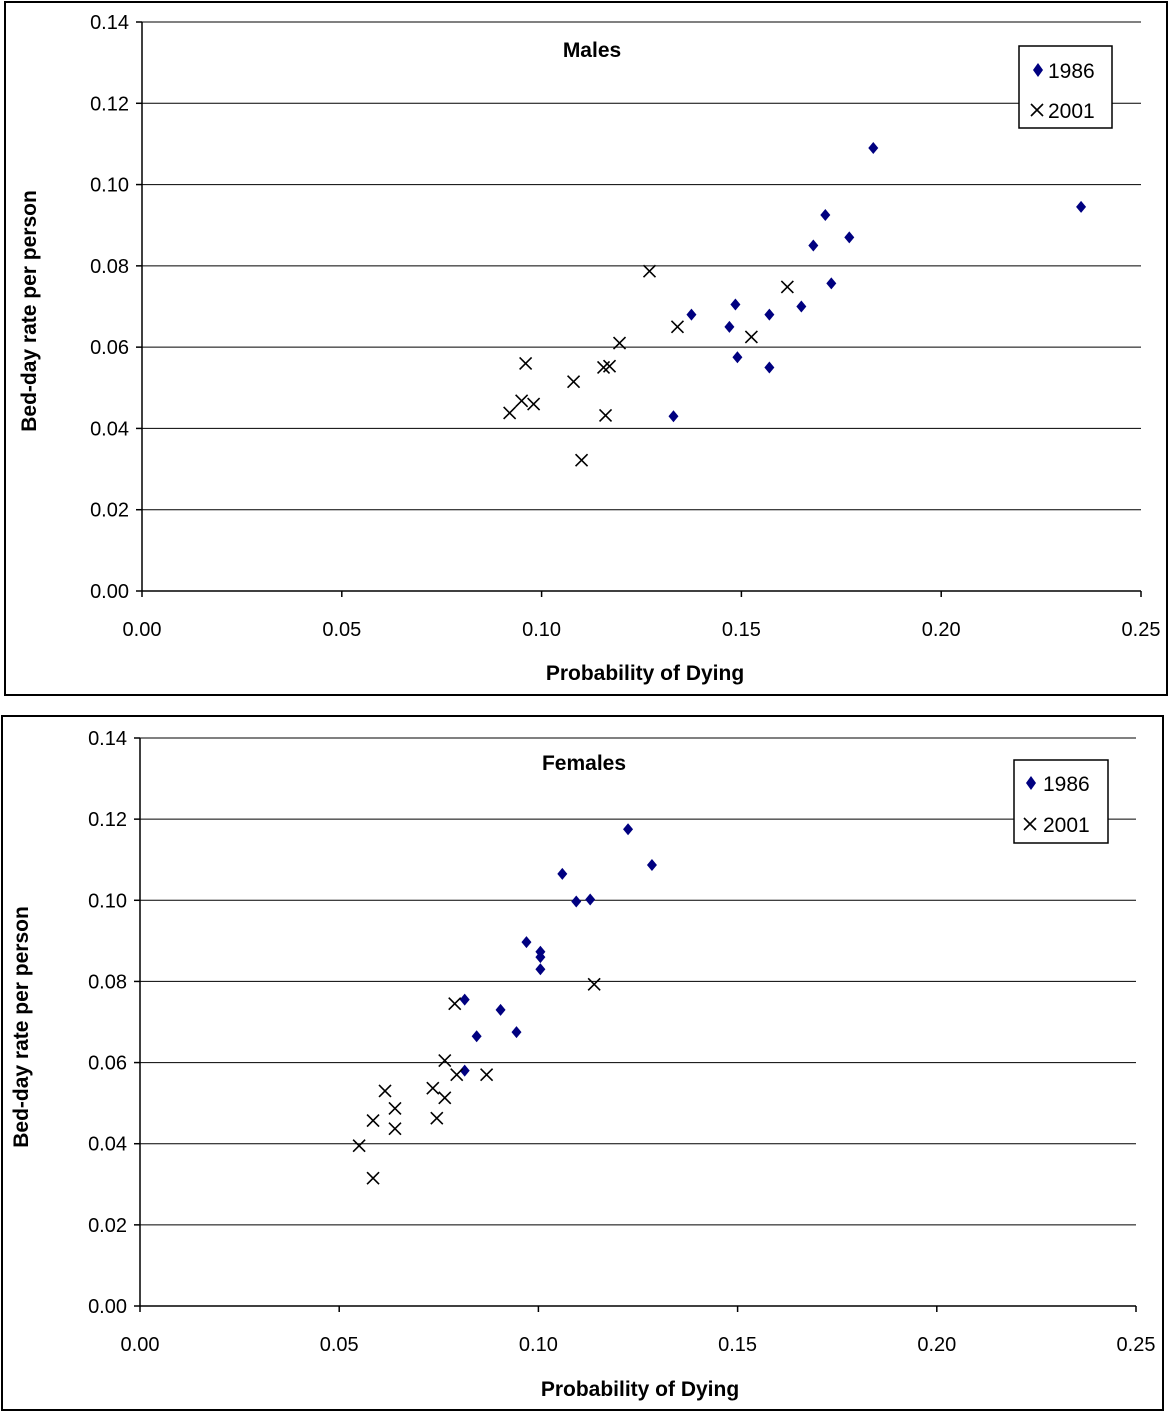 This screenshot has height=1414, width=1169. What do you see at coordinates (1037, 110) in the screenshot?
I see `legend-x-marker-males` at bounding box center [1037, 110].